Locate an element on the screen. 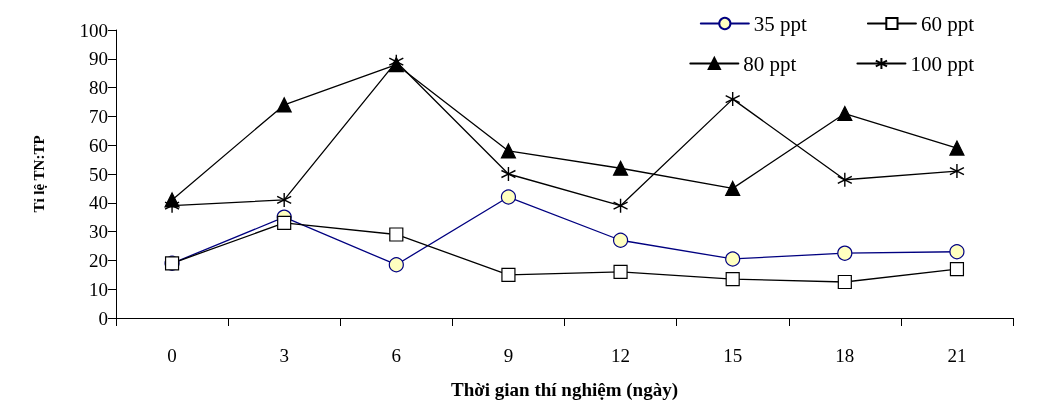  x-tick-label: 3 is located at coordinates (284, 355).